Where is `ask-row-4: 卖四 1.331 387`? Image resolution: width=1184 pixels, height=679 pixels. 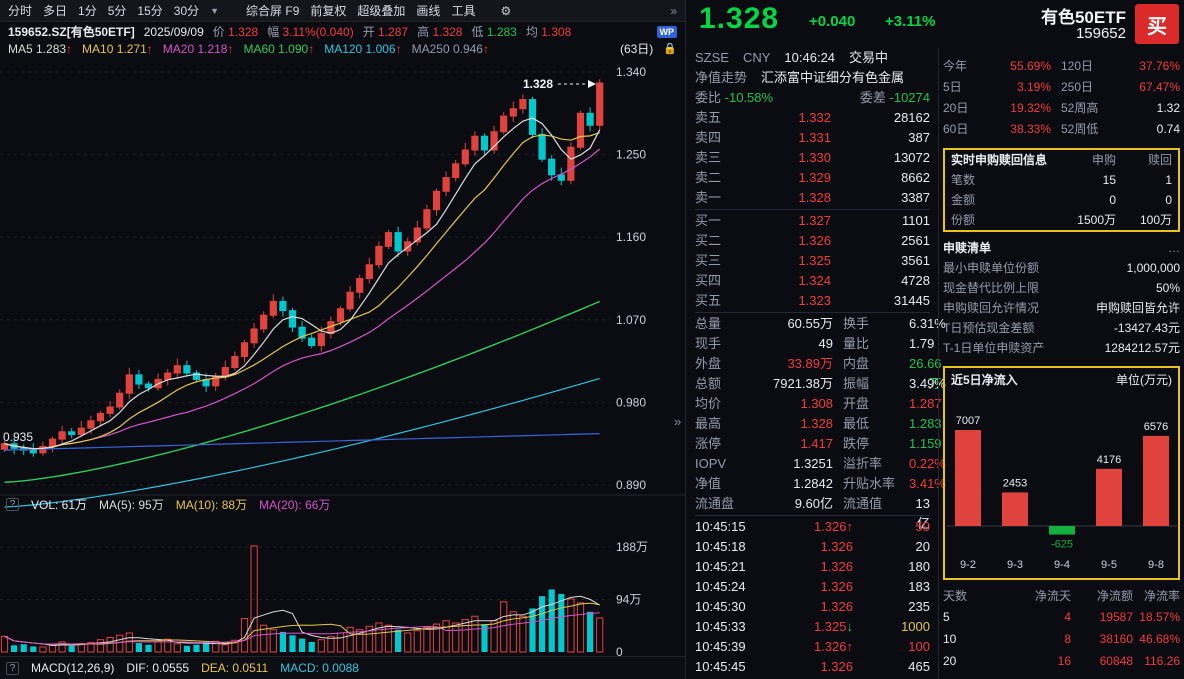
ask-row-4: 卖四 1.331 387 is located at coordinates (812, 137).